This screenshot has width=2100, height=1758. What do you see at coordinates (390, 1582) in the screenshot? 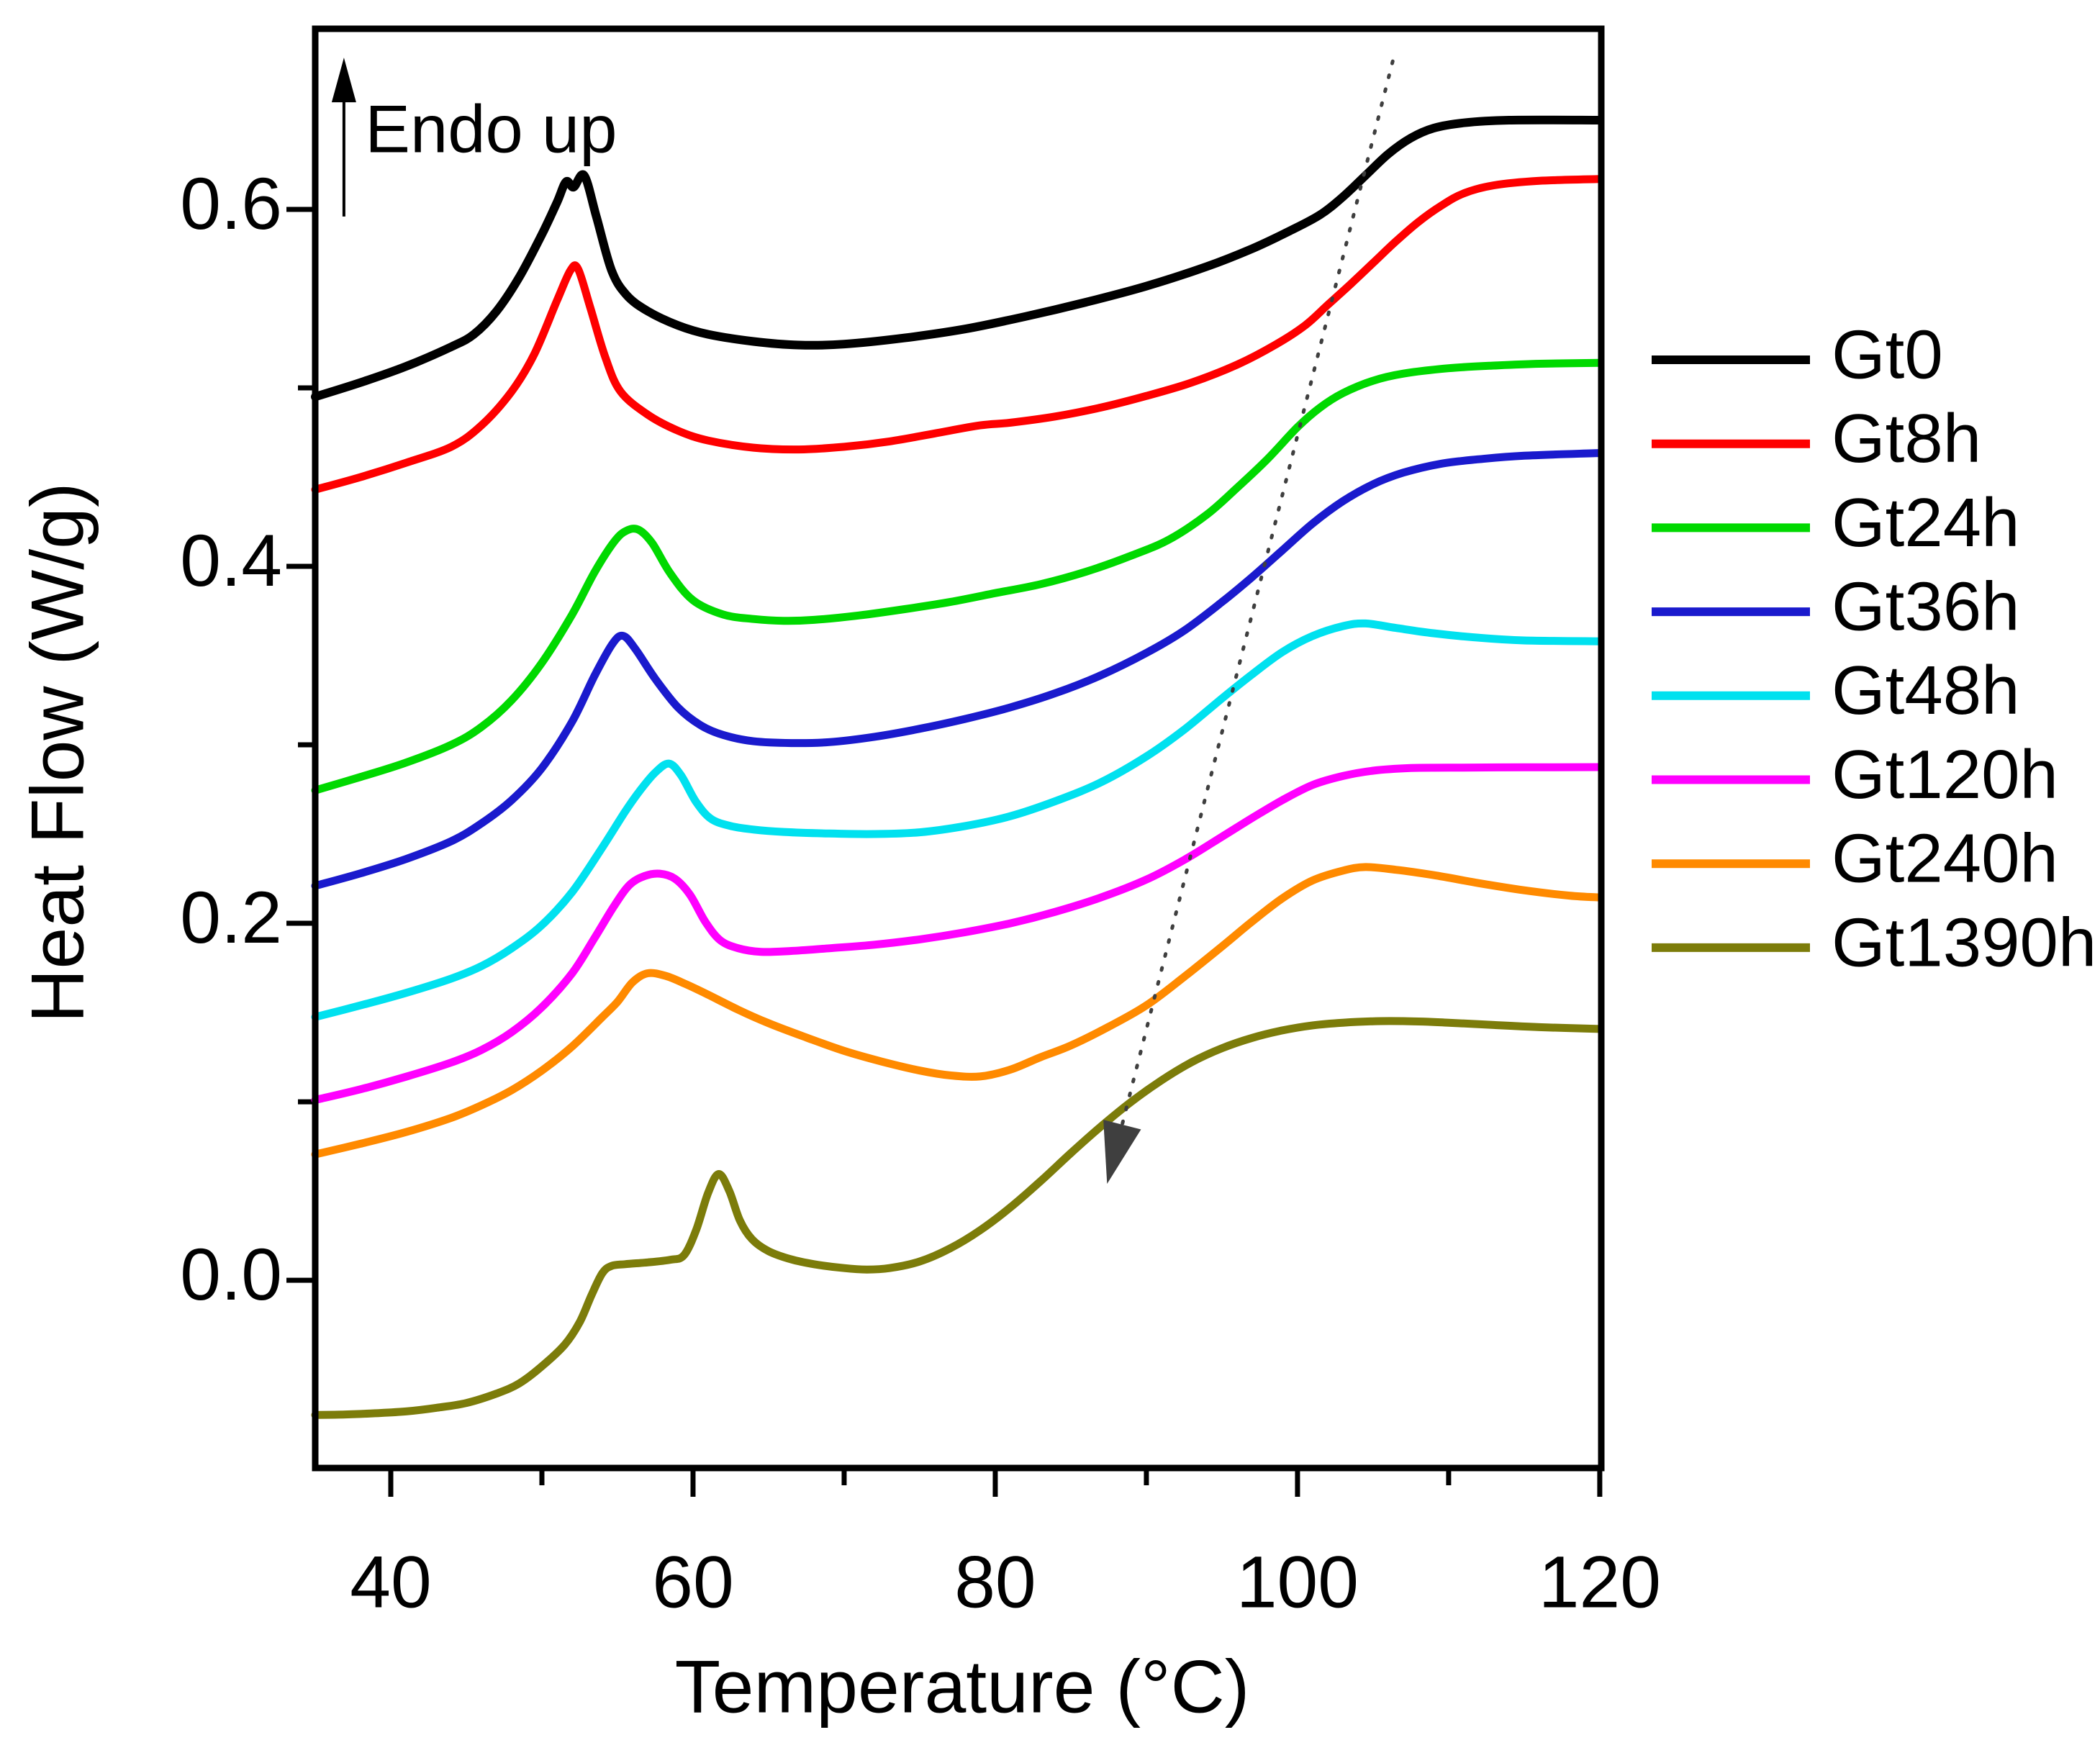
I see `x-tick-label: 40` at bounding box center [390, 1582].